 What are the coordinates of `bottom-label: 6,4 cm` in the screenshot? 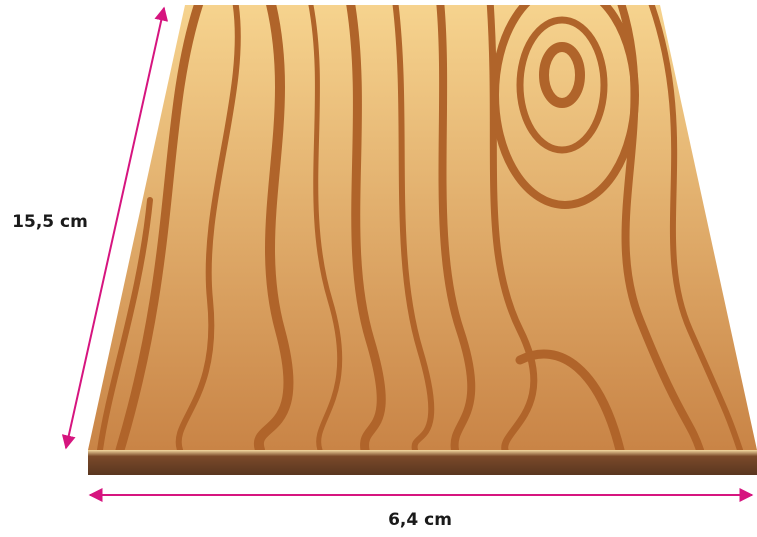 It's located at (420, 520).